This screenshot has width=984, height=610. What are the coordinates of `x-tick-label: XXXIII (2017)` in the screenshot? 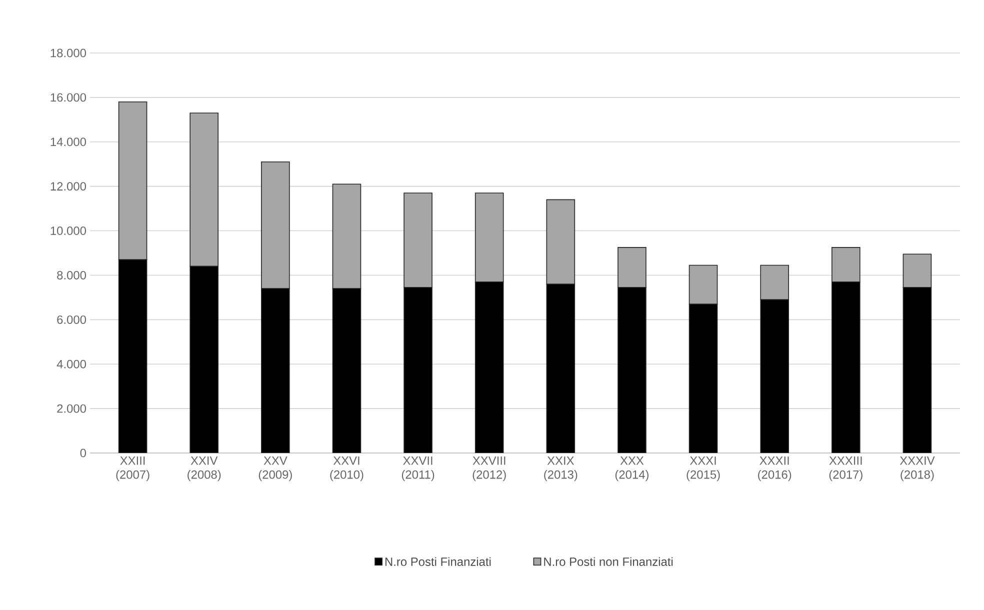 It's located at (845, 469).